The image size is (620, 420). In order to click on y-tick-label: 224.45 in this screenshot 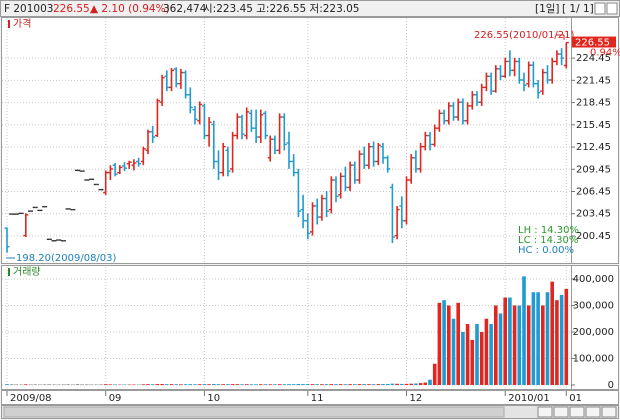, I will do `click(593, 58)`.